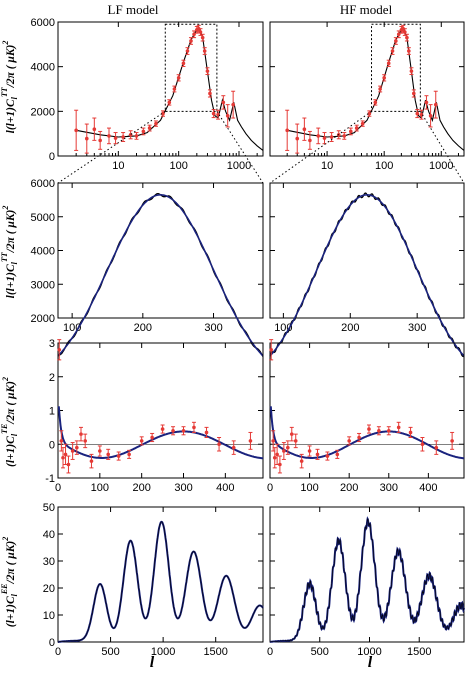 The height and width of the screenshot is (675, 469). Describe the element at coordinates (9, 87) in the screenshot. I see `ylabel-tt-top: l(l+1)ClTT/2π ( μK)2` at that location.